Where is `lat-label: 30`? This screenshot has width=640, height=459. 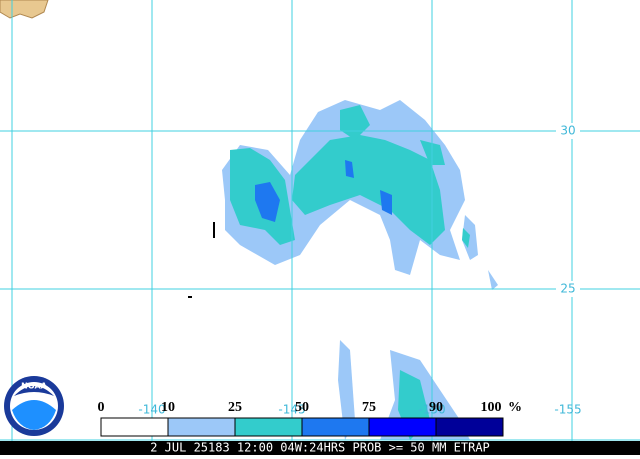 lat-label: 30 is located at coordinates (567, 131).